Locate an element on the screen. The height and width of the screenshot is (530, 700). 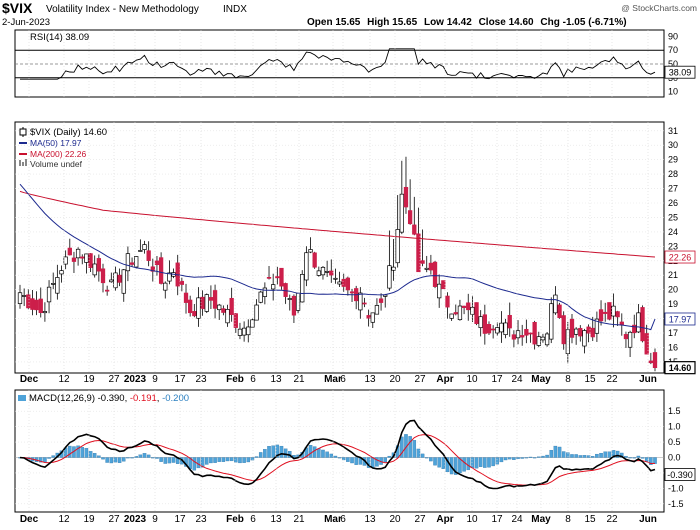
ma200-legend-swatch is located at coordinates (23, 154).